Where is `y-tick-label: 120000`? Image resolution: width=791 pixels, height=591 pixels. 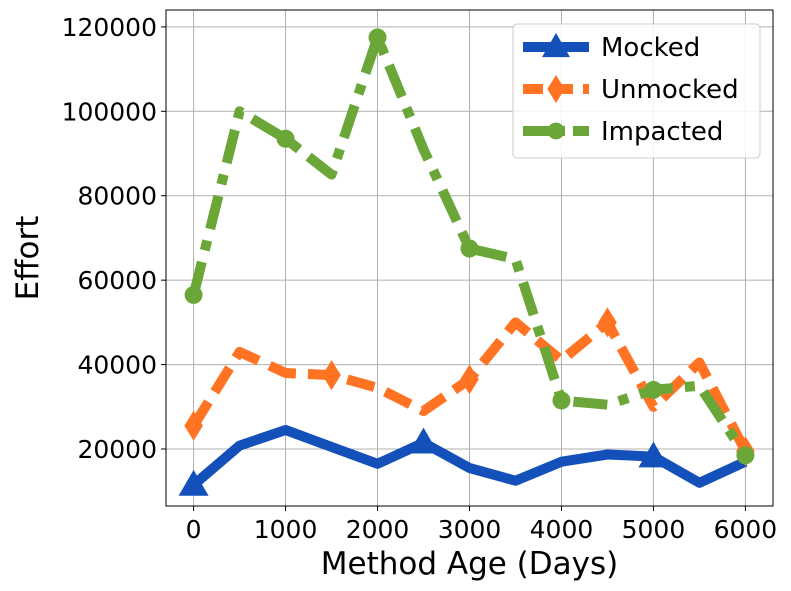
y-tick-label: 120000 is located at coordinates (109, 27).